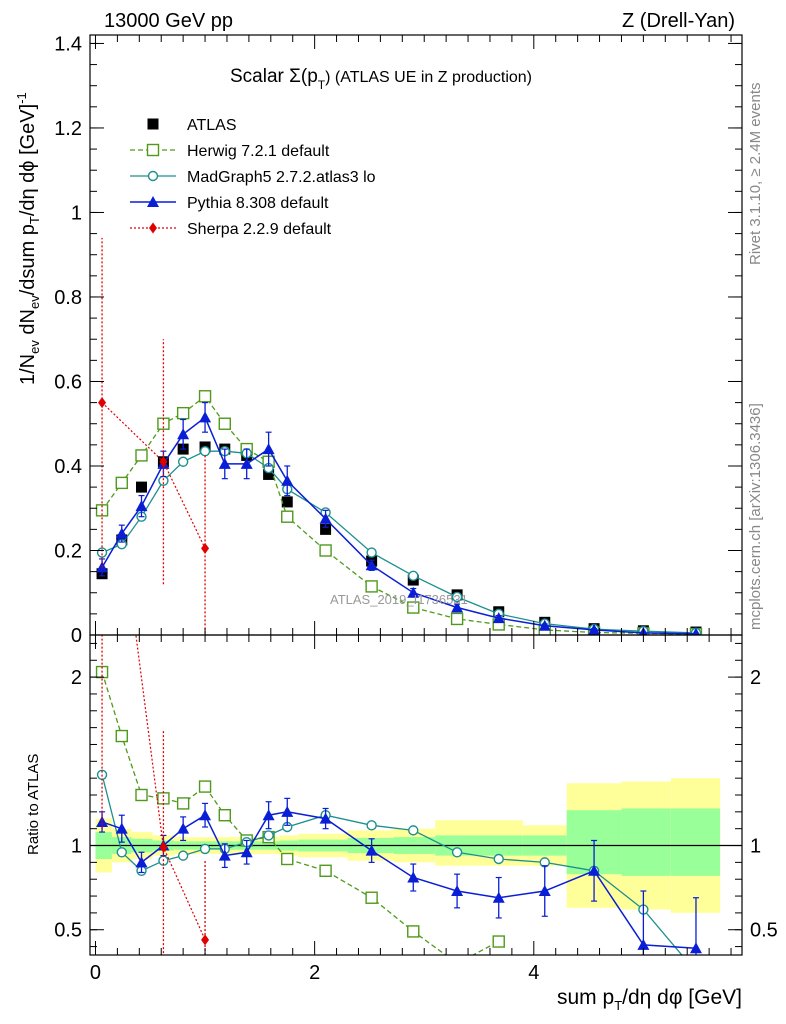 The width and height of the screenshot is (786, 1024). What do you see at coordinates (428, 77) in the screenshot?
I see `plot-title-rest: ) (ATLAS UE in Z production)` at bounding box center [428, 77].